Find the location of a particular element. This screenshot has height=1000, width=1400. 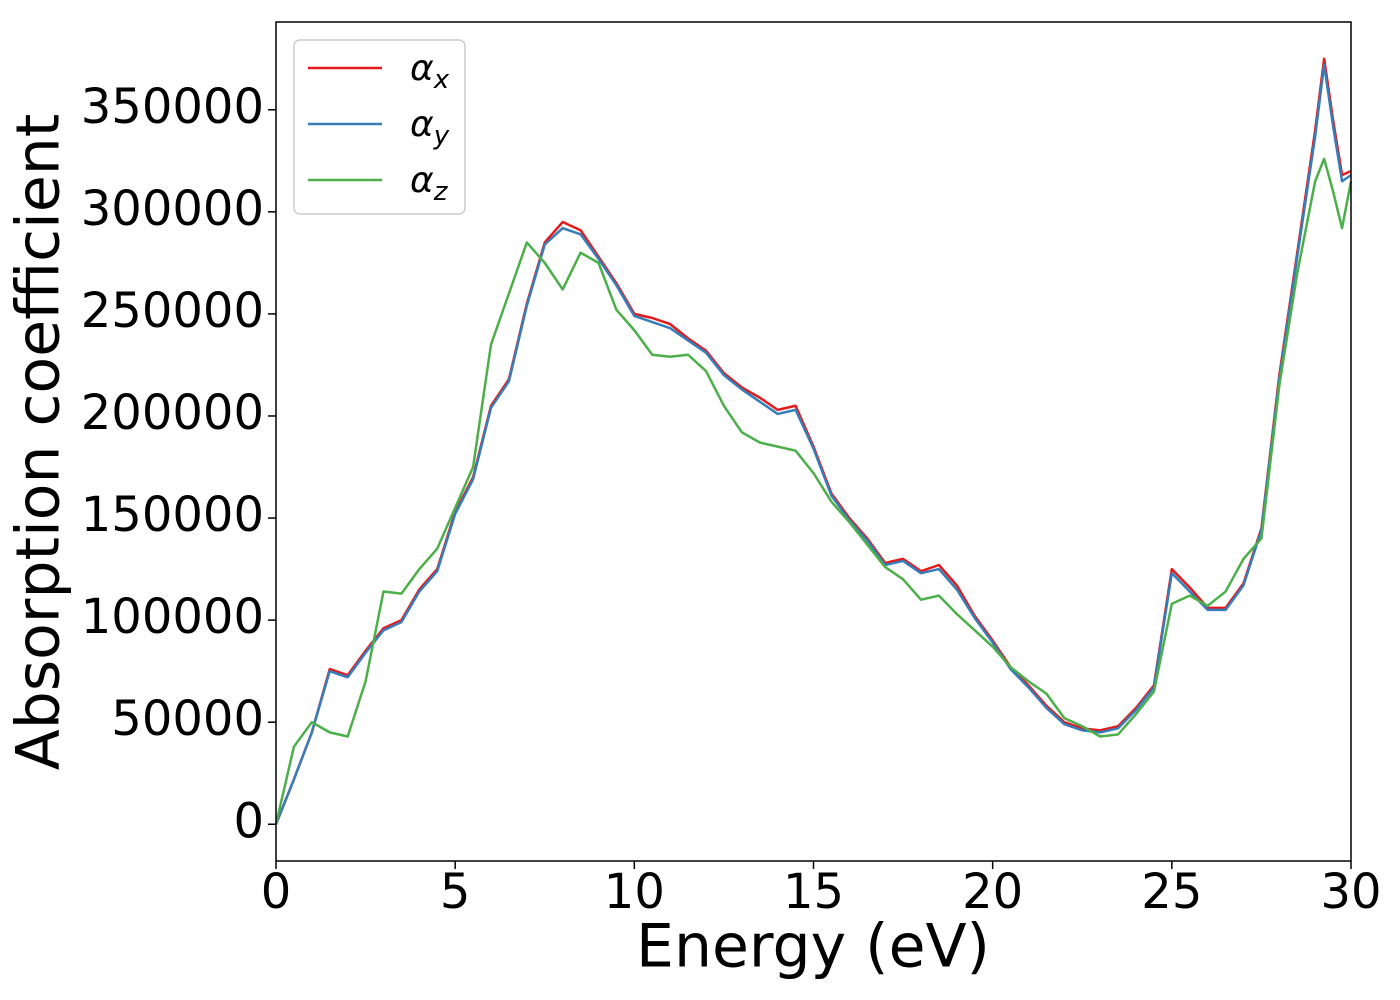

y-axis-label: Absorption coefficient is located at coordinates (39, 442).